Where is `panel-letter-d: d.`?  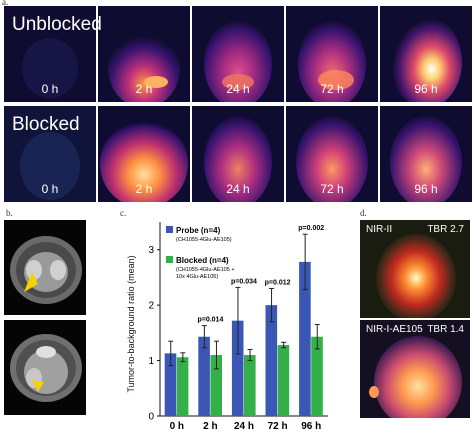 panel-letter-d: d. is located at coordinates (363, 213).